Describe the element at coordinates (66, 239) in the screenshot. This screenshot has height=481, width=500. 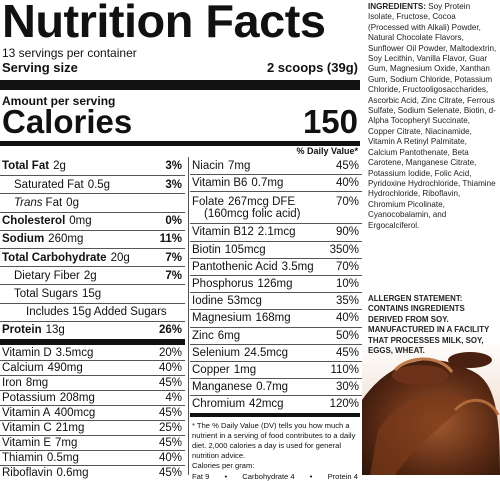
I see `nutrient-amount: 260mg` at that location.